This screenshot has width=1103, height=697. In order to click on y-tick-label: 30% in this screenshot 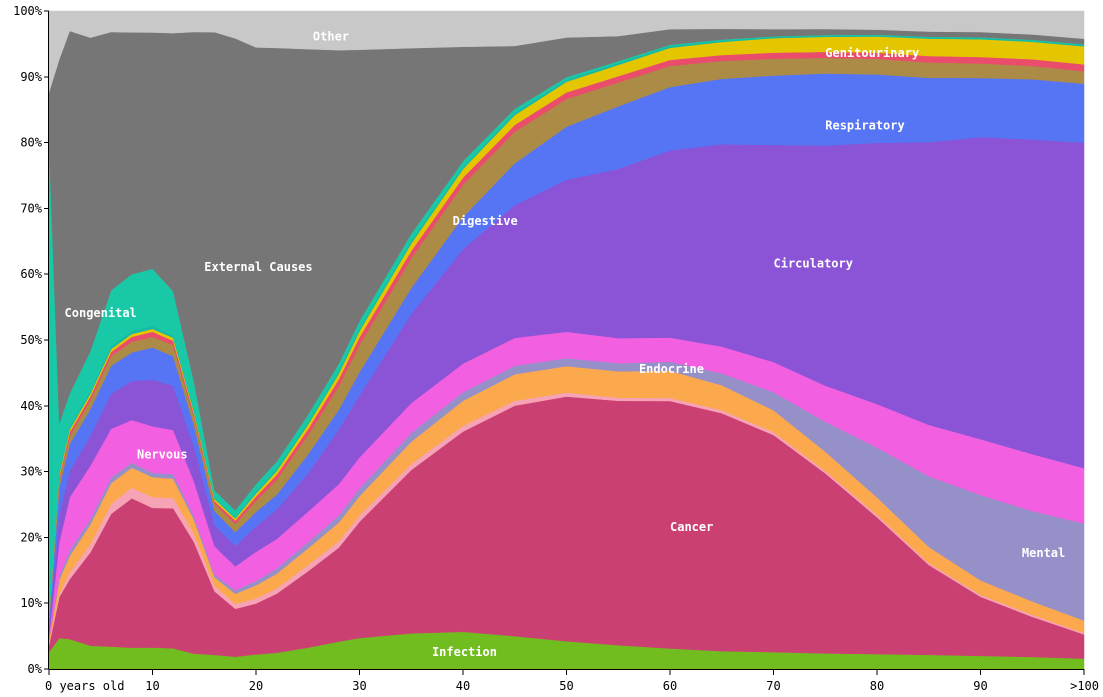, I will do `click(31, 472)`.